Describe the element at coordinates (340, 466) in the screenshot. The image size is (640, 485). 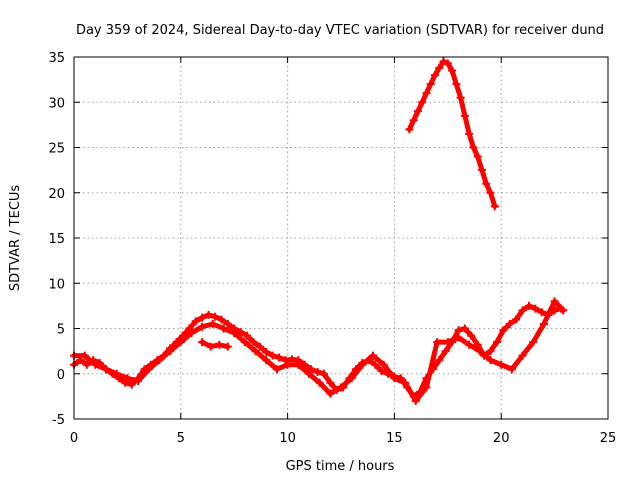
I see `x-axis-label: GPS time / hours` at that location.